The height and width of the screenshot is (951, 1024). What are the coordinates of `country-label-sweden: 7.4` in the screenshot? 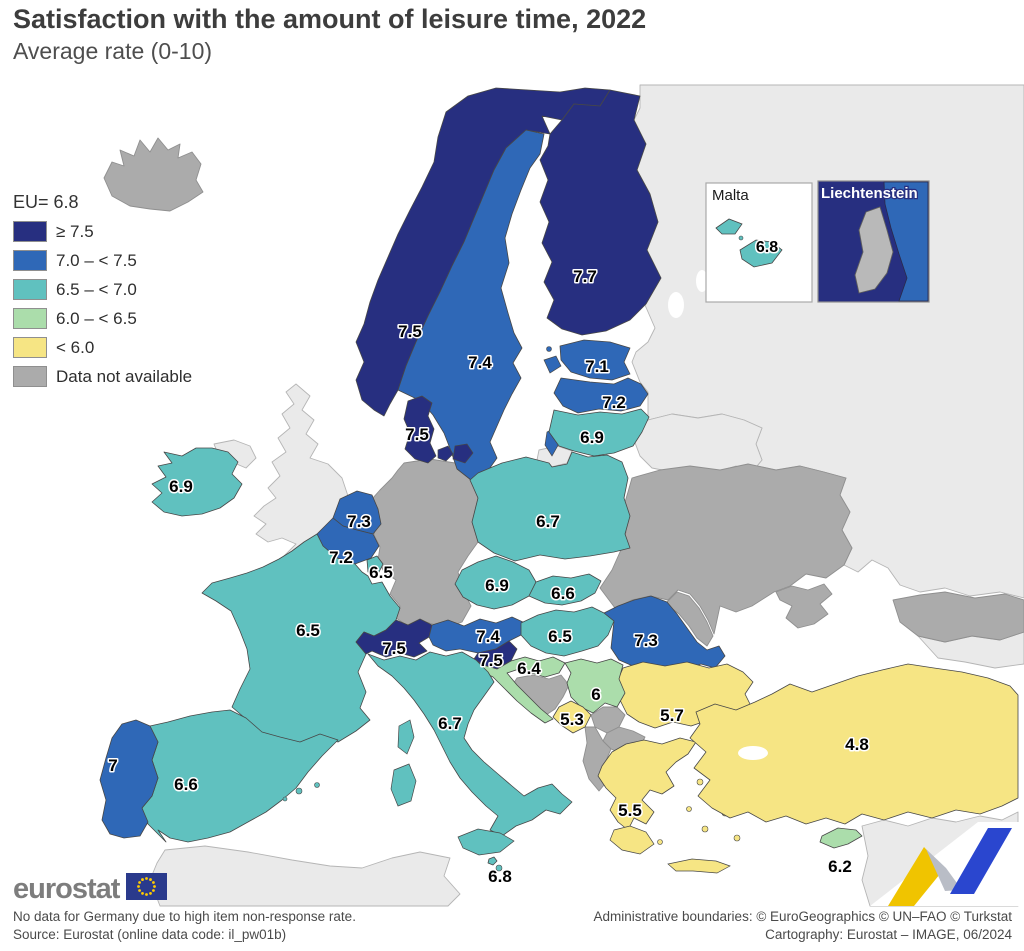 It's located at (480, 362).